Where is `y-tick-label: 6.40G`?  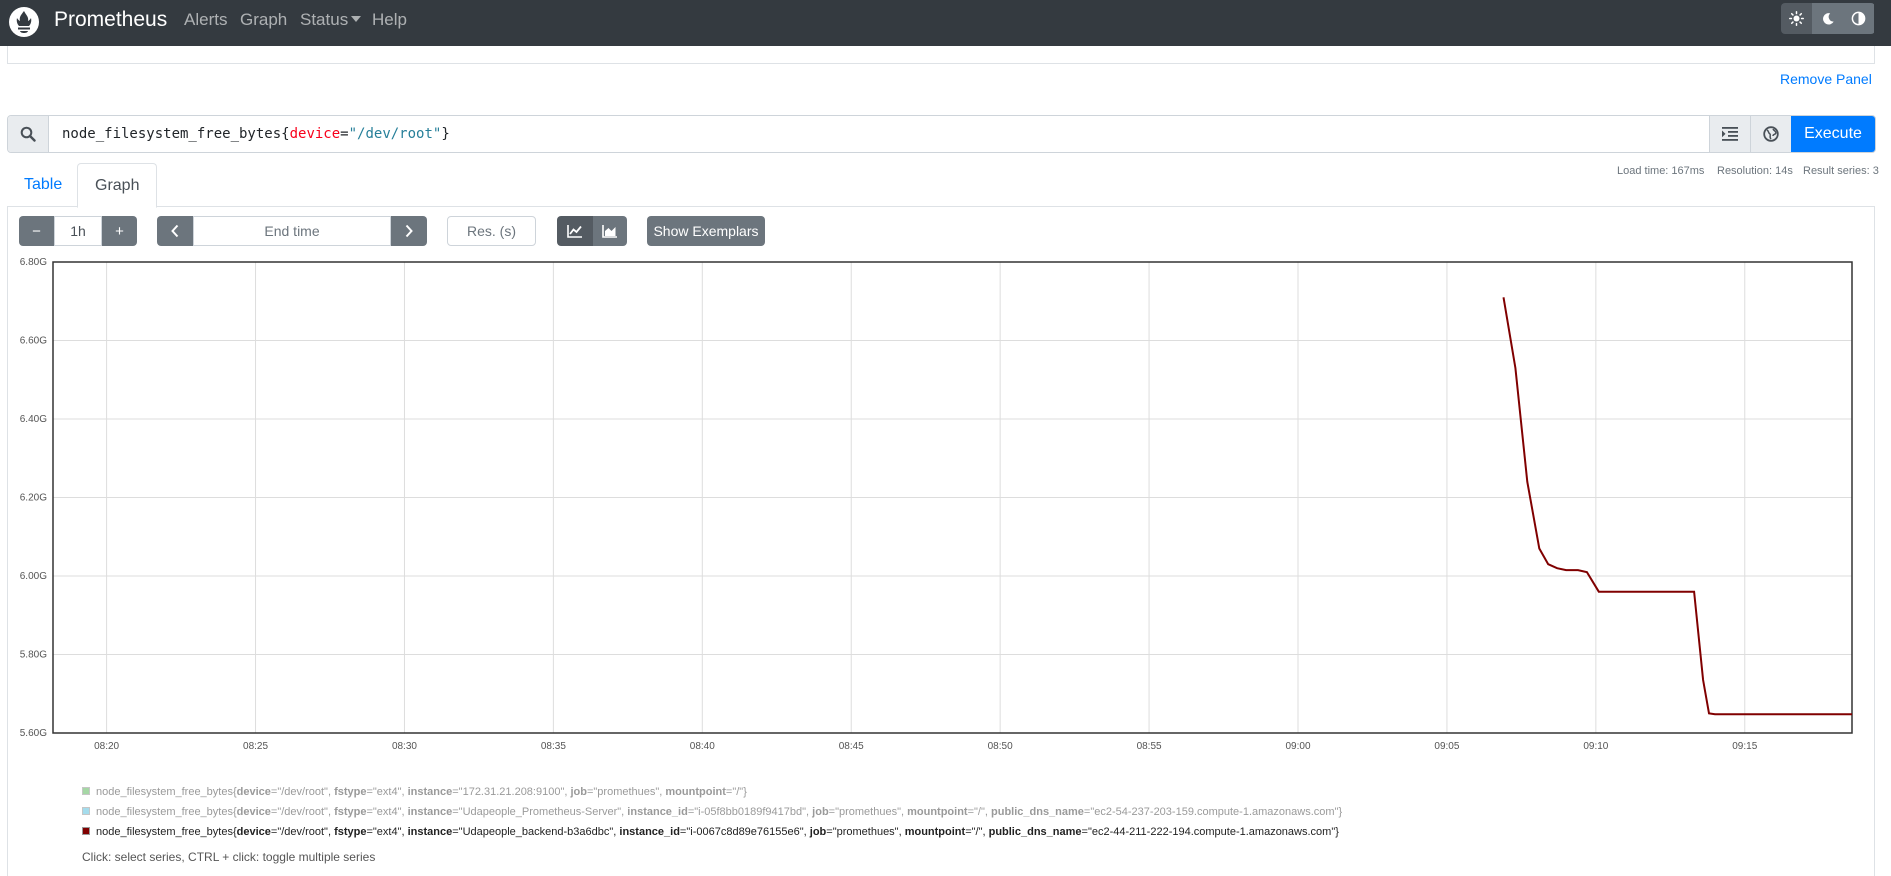 y-tick-label: 6.40G is located at coordinates (33, 419).